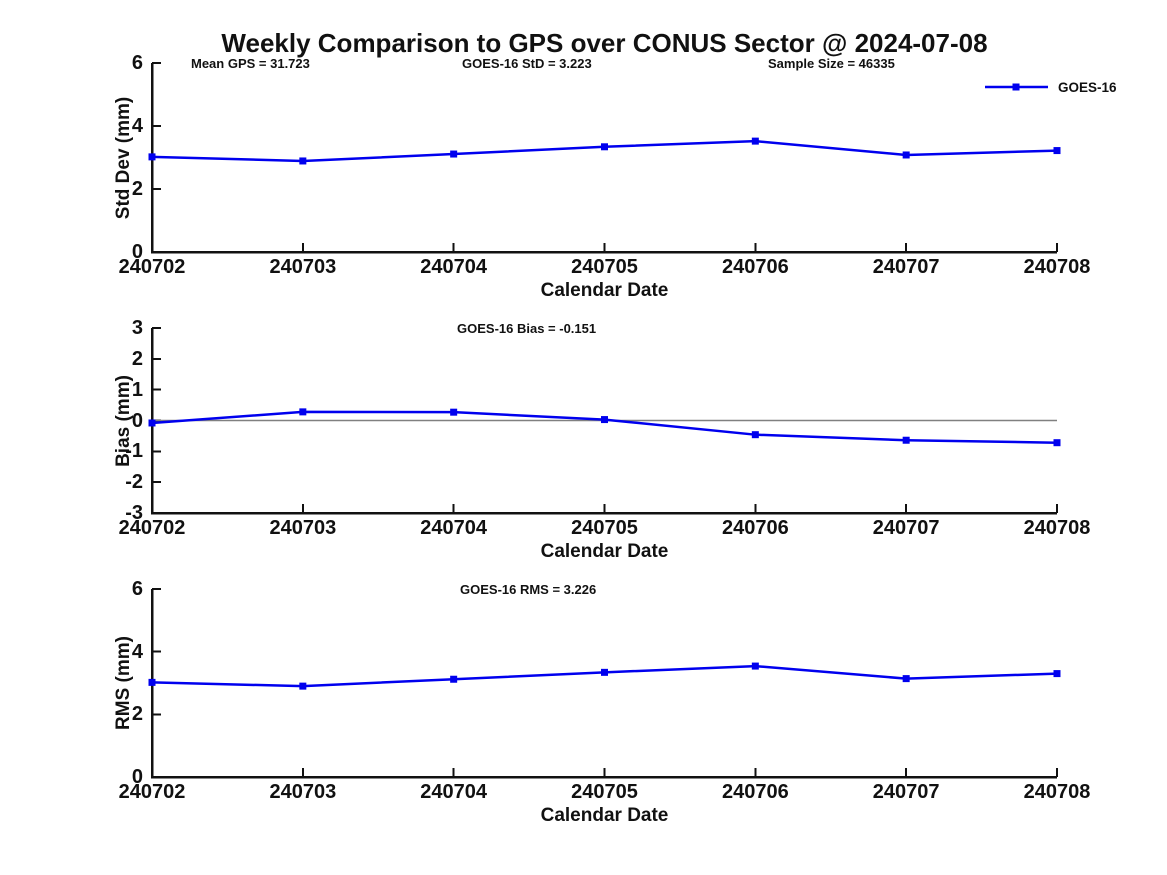 Image resolution: width=1167 pixels, height=875 pixels. What do you see at coordinates (527, 63) in the screenshot?
I see `panel-annotation: GOES-16 StD = 3.223` at bounding box center [527, 63].